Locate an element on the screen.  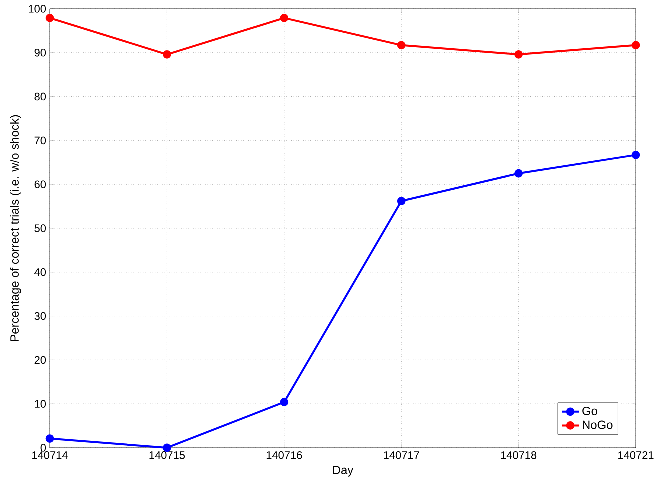
y-tick-label: 60 is located at coordinates (40, 184).